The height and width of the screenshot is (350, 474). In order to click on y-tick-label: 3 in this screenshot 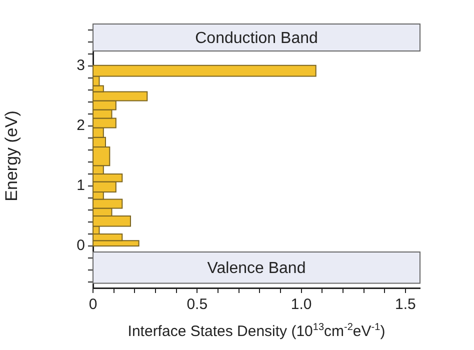, I will do `click(80, 65)`.